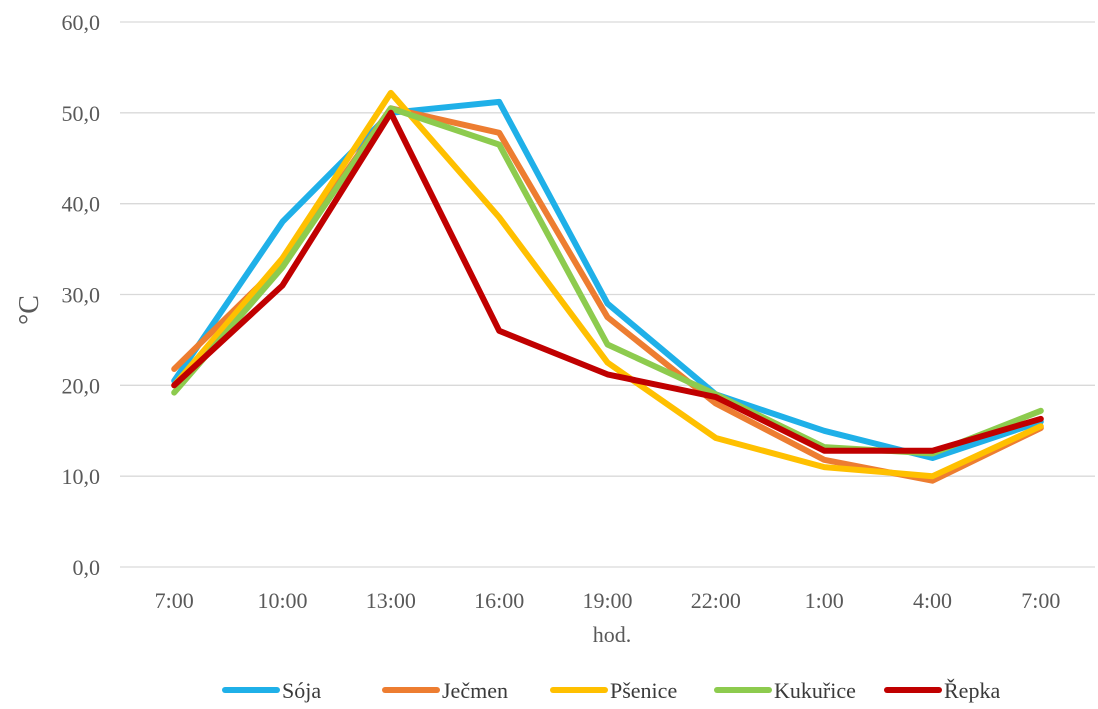 This screenshot has height=709, width=1098. I want to click on x-tick-label: 10:00, so click(282, 600).